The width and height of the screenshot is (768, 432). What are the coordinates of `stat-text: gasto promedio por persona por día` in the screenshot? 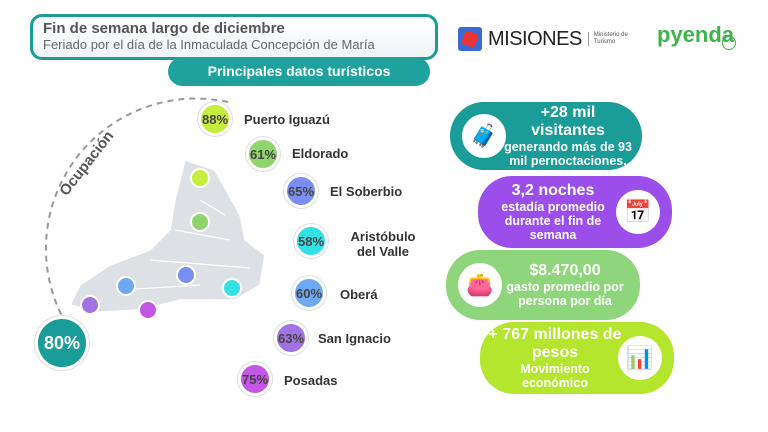 It's located at (565, 294).